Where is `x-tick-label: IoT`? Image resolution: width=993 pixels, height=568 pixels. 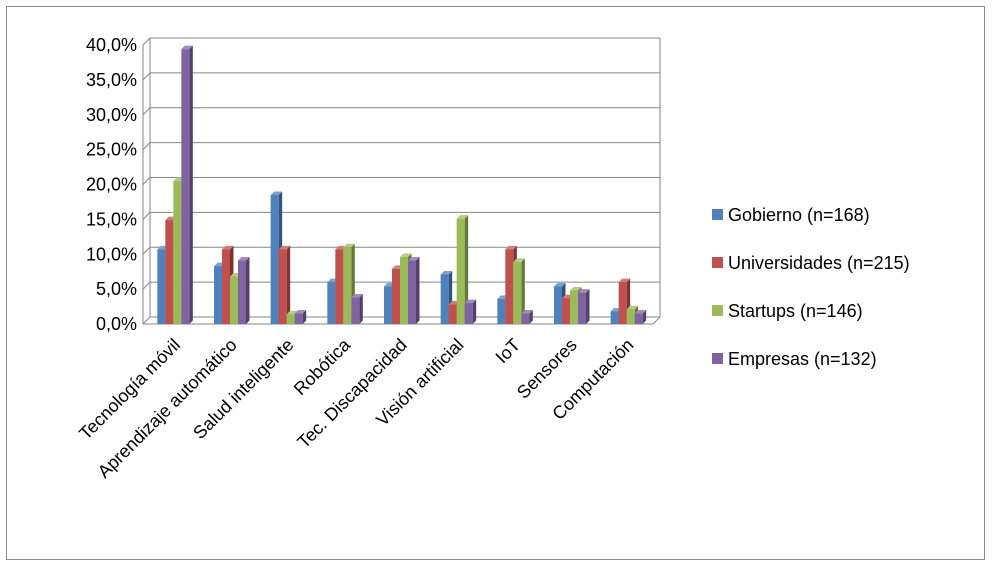
x-tick-label: IoT is located at coordinates (508, 351).